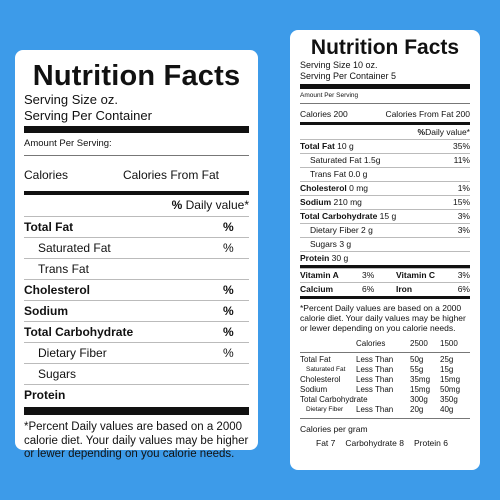 The width and height of the screenshot is (500, 500). I want to click on nutrient-row: Dietary Fiber%, so click(136, 352).